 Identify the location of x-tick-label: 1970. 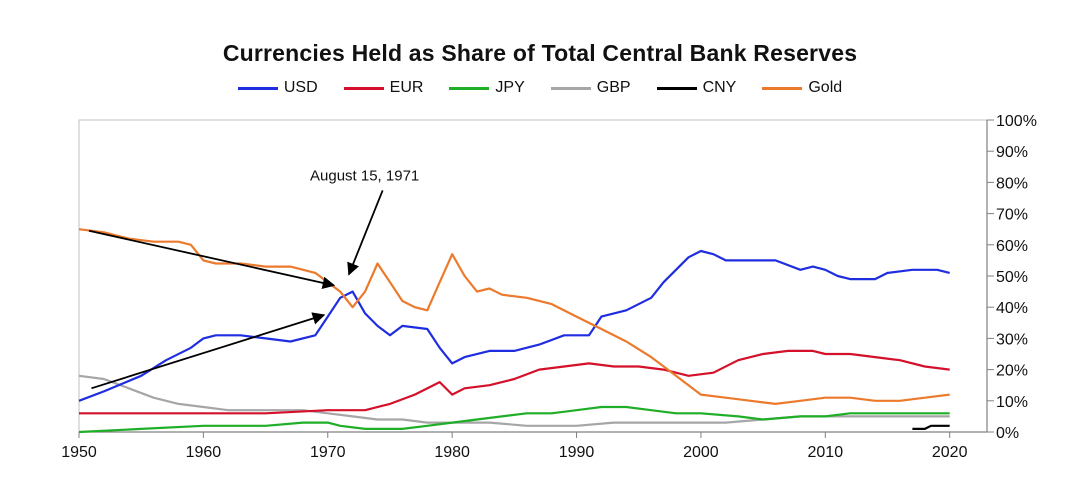
(328, 452).